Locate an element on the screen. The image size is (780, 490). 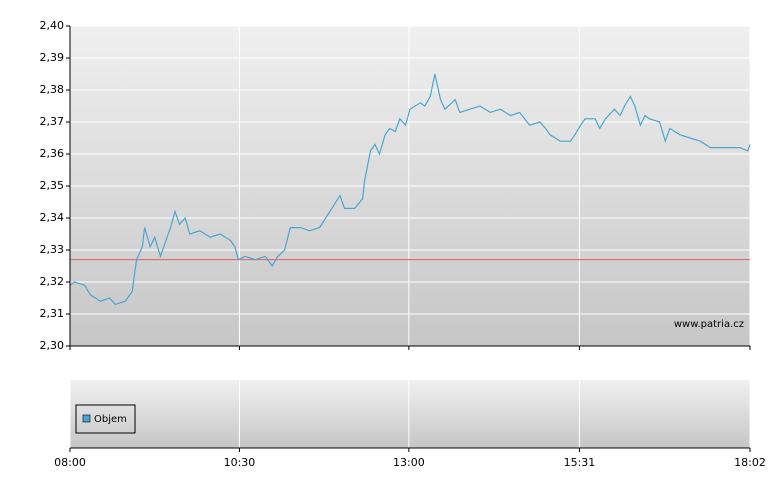
y-tick-label: 2,34 is located at coordinates (52, 217).